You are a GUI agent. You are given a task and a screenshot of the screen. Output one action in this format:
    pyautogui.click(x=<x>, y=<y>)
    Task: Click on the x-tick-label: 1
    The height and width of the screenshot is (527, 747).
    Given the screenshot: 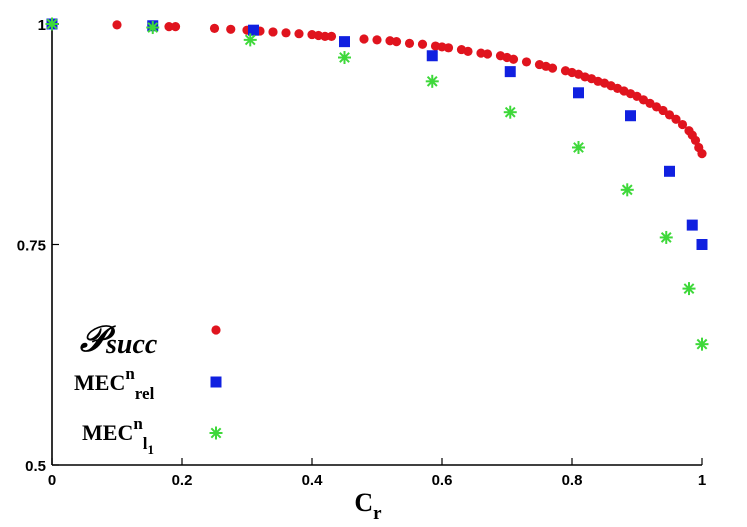 What is the action you would take?
    pyautogui.click(x=702, y=480)
    